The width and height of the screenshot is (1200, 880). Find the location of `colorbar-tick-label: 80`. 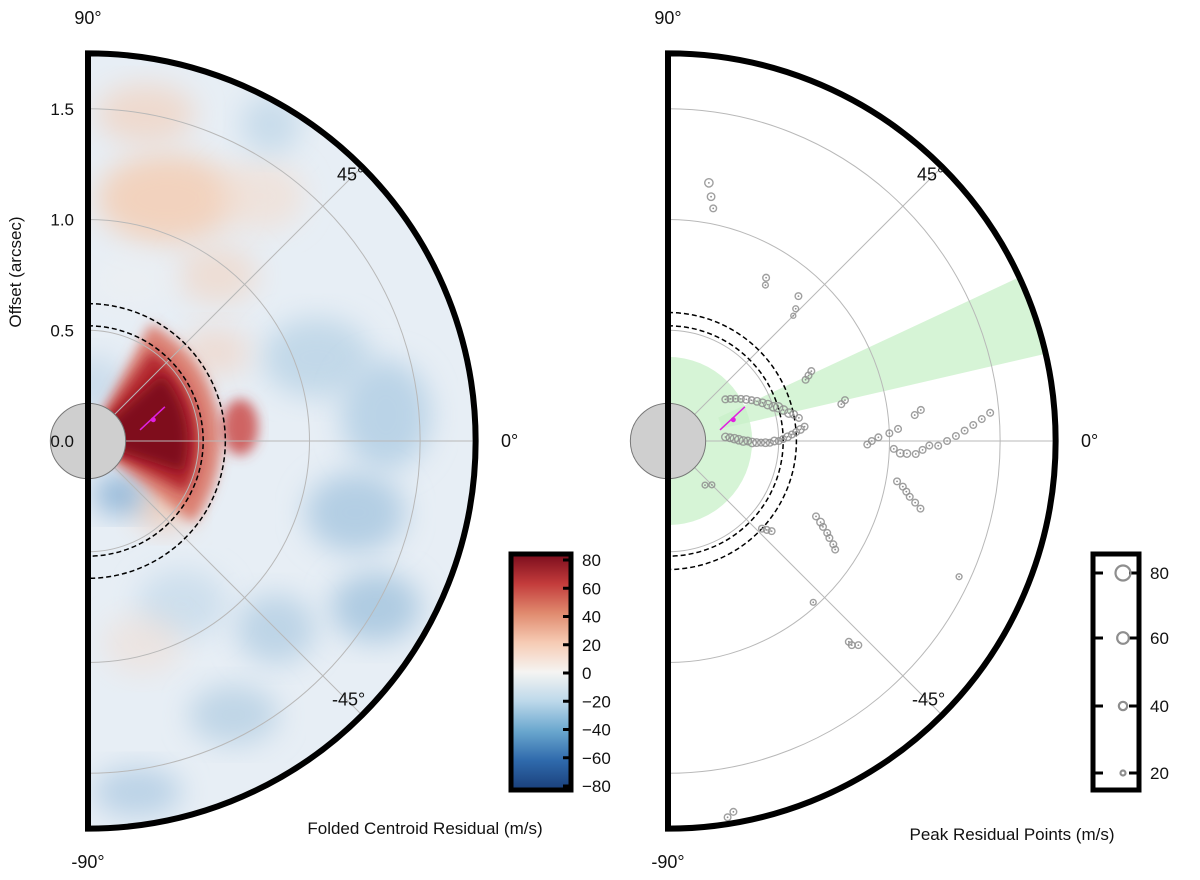

colorbar-tick-label: 80 is located at coordinates (591, 560).